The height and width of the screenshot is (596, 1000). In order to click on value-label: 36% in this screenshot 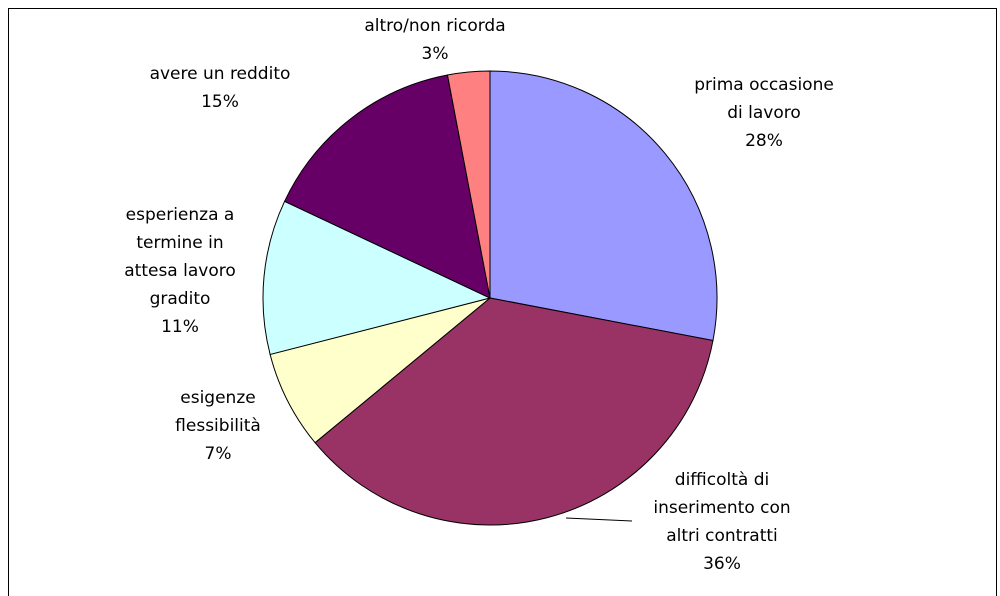, I will do `click(722, 564)`.